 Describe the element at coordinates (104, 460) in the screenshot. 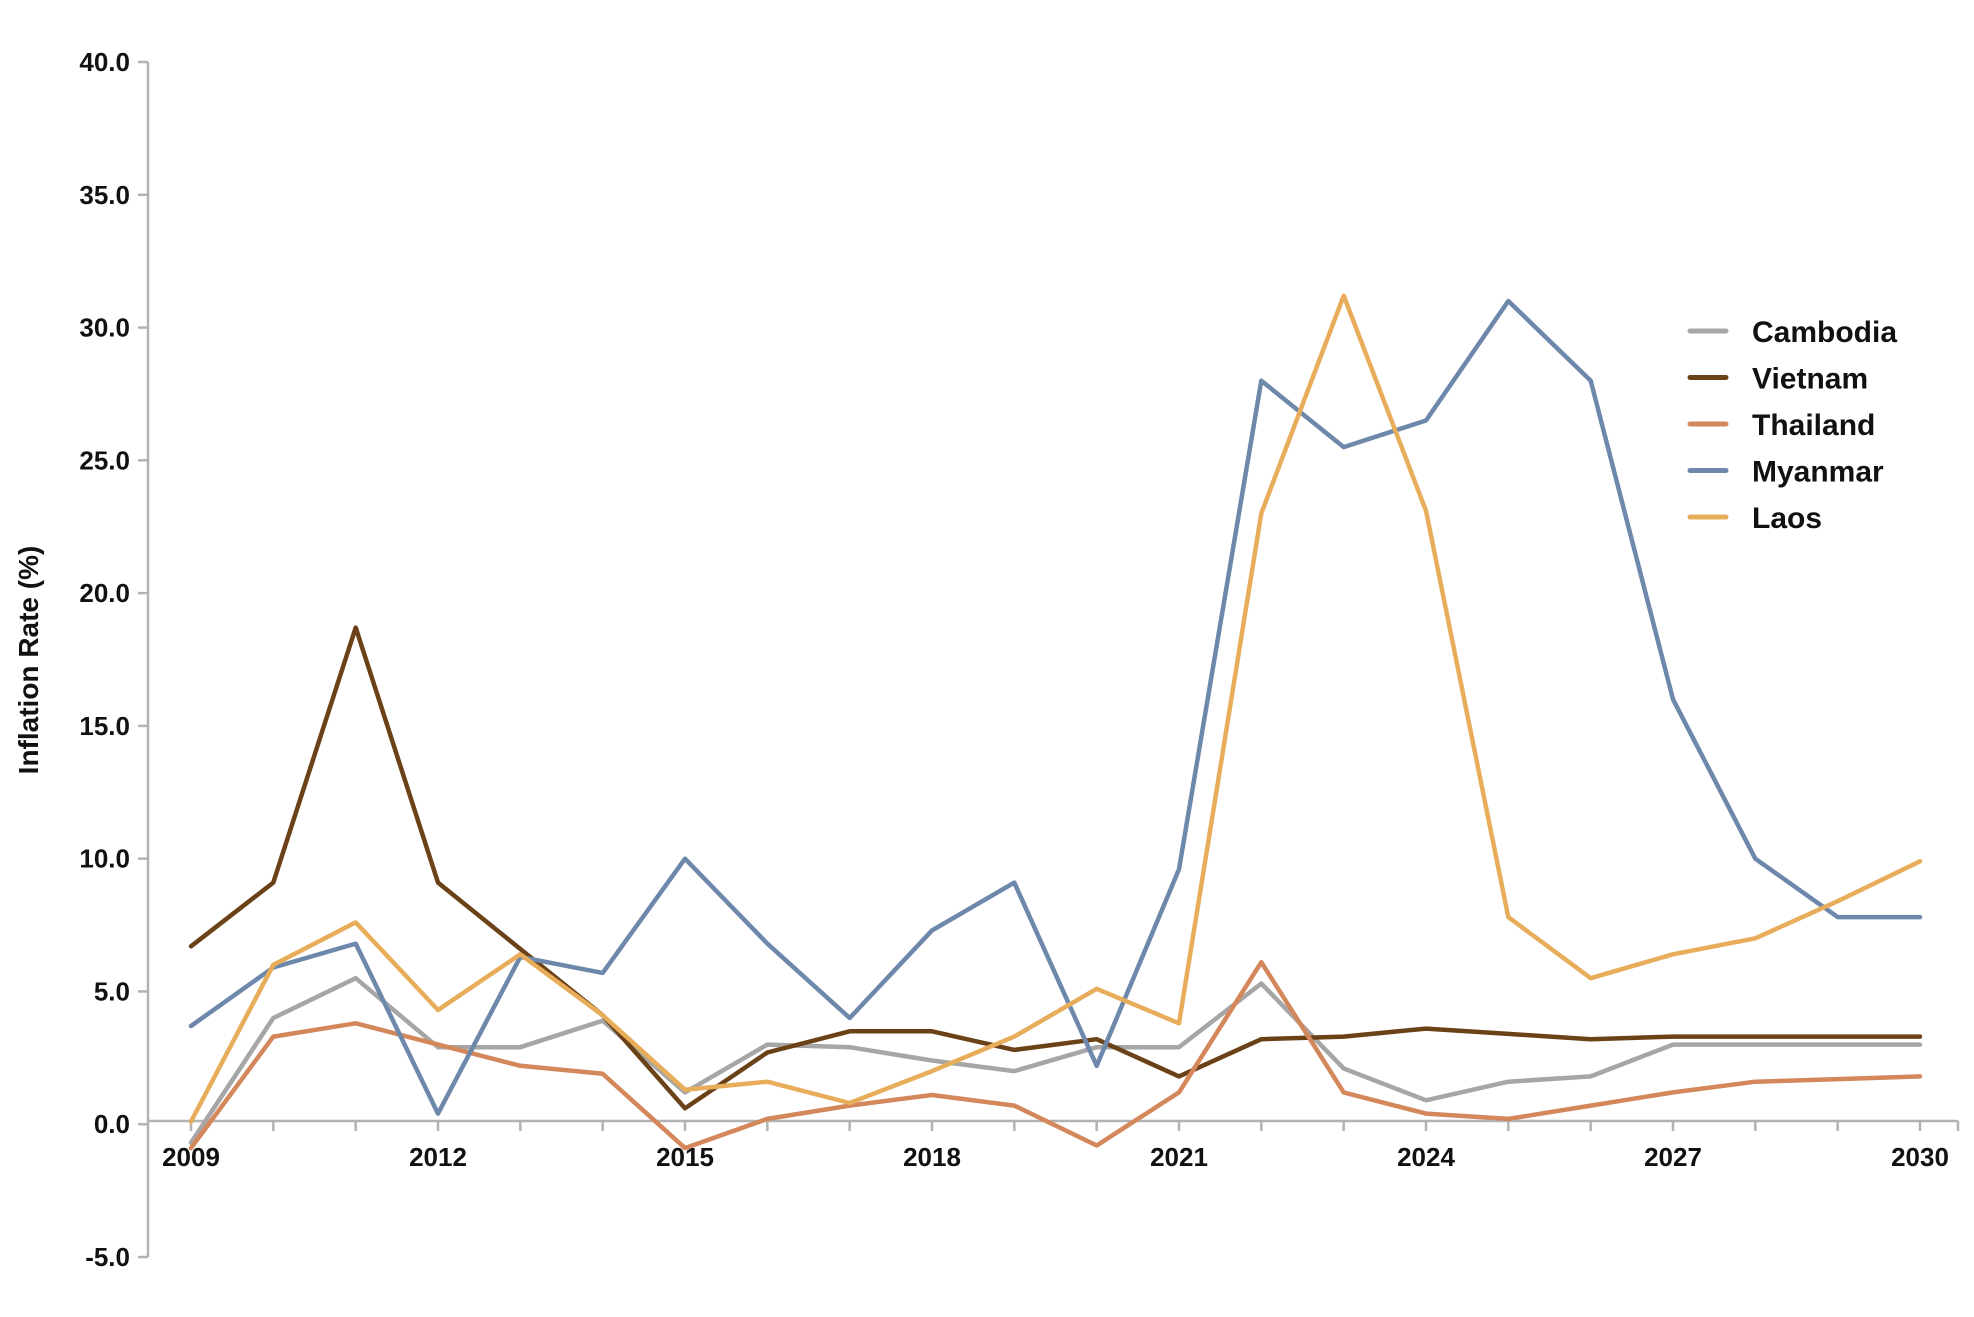

I see `y-tick-label: 25.0` at that location.